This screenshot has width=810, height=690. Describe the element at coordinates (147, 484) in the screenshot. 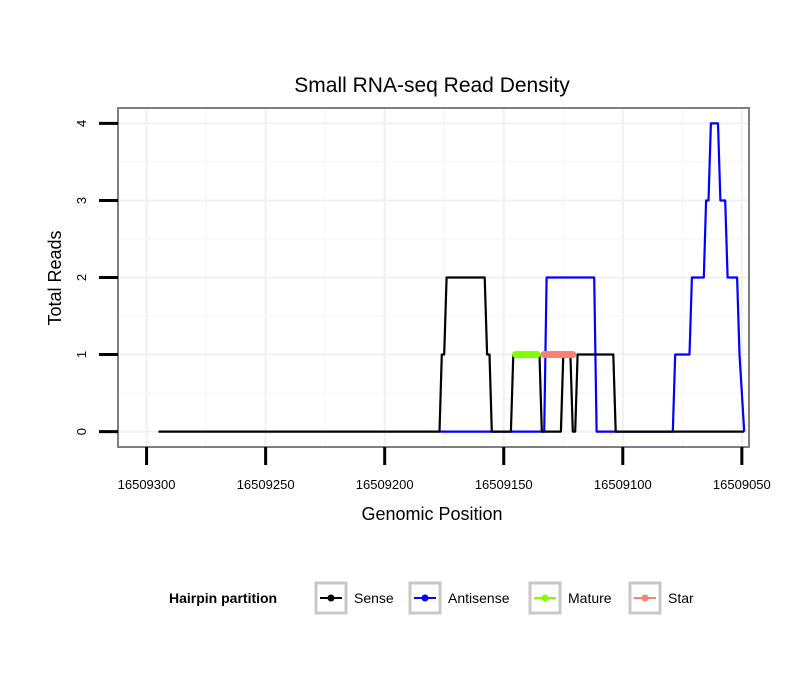

I see `x-tick-label: 16509300` at that location.